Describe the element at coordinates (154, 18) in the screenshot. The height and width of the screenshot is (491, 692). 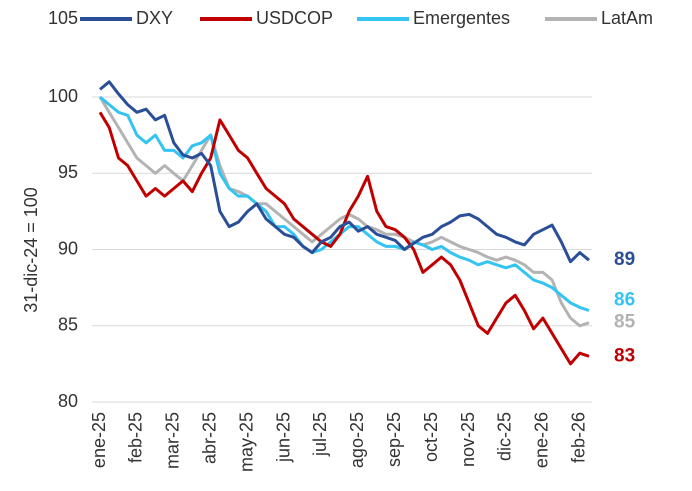
I see `legend-label: DXY` at that location.